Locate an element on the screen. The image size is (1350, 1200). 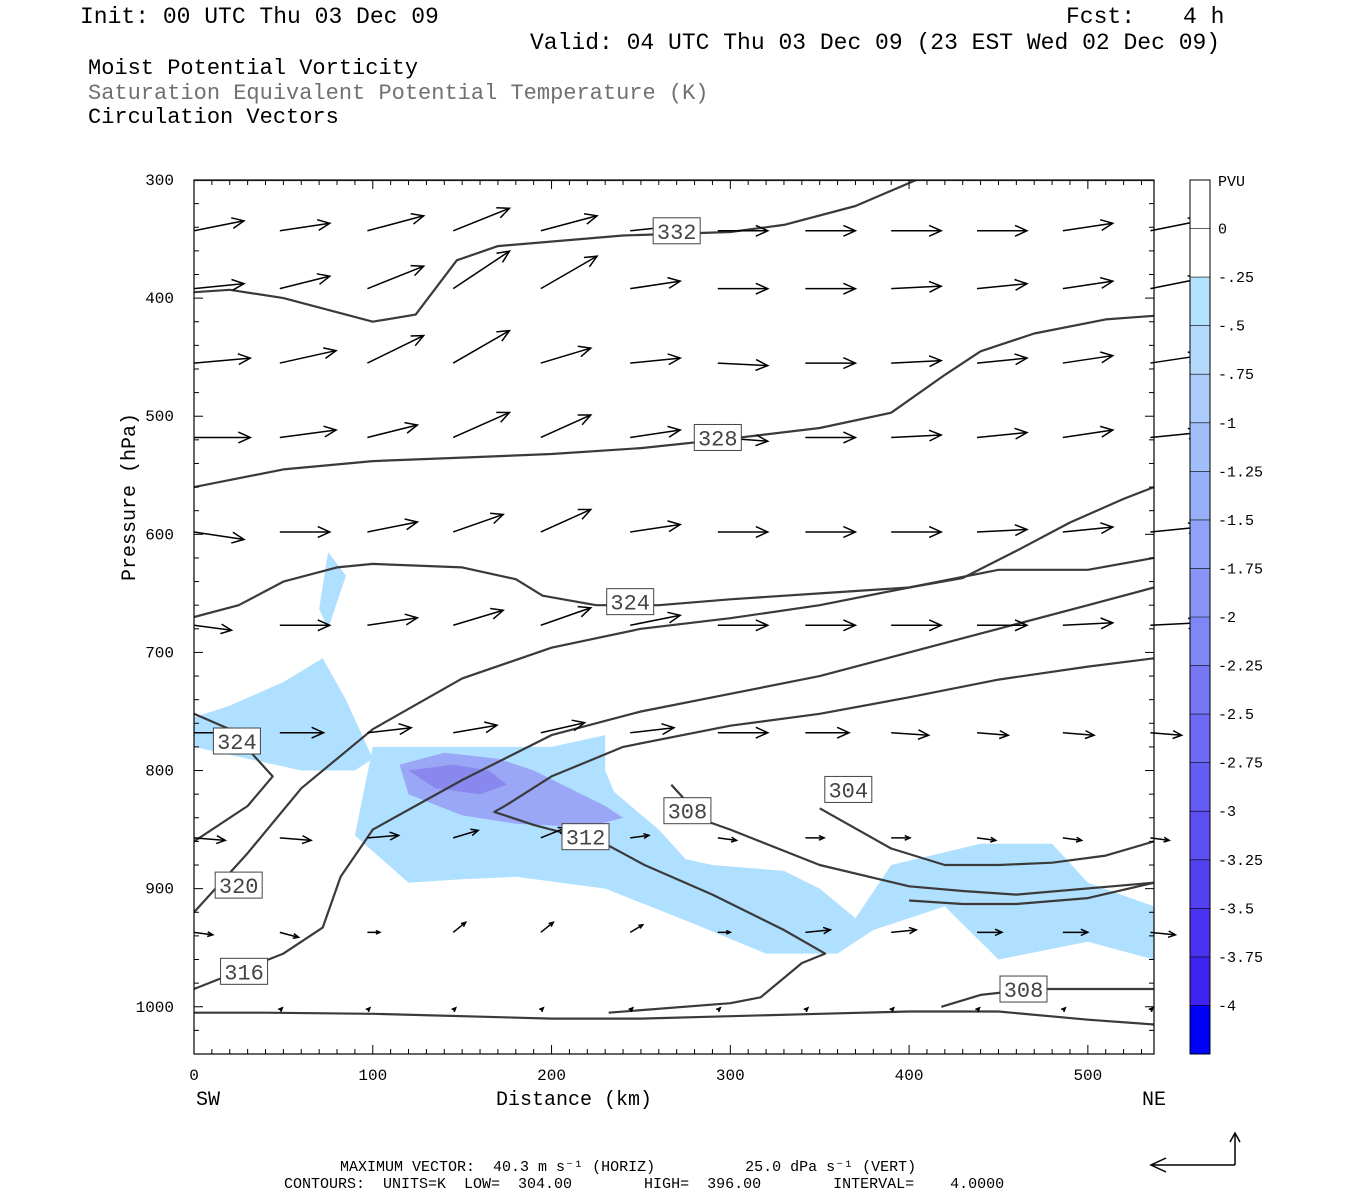
contour-label-text: 332 is located at coordinates (677, 233).